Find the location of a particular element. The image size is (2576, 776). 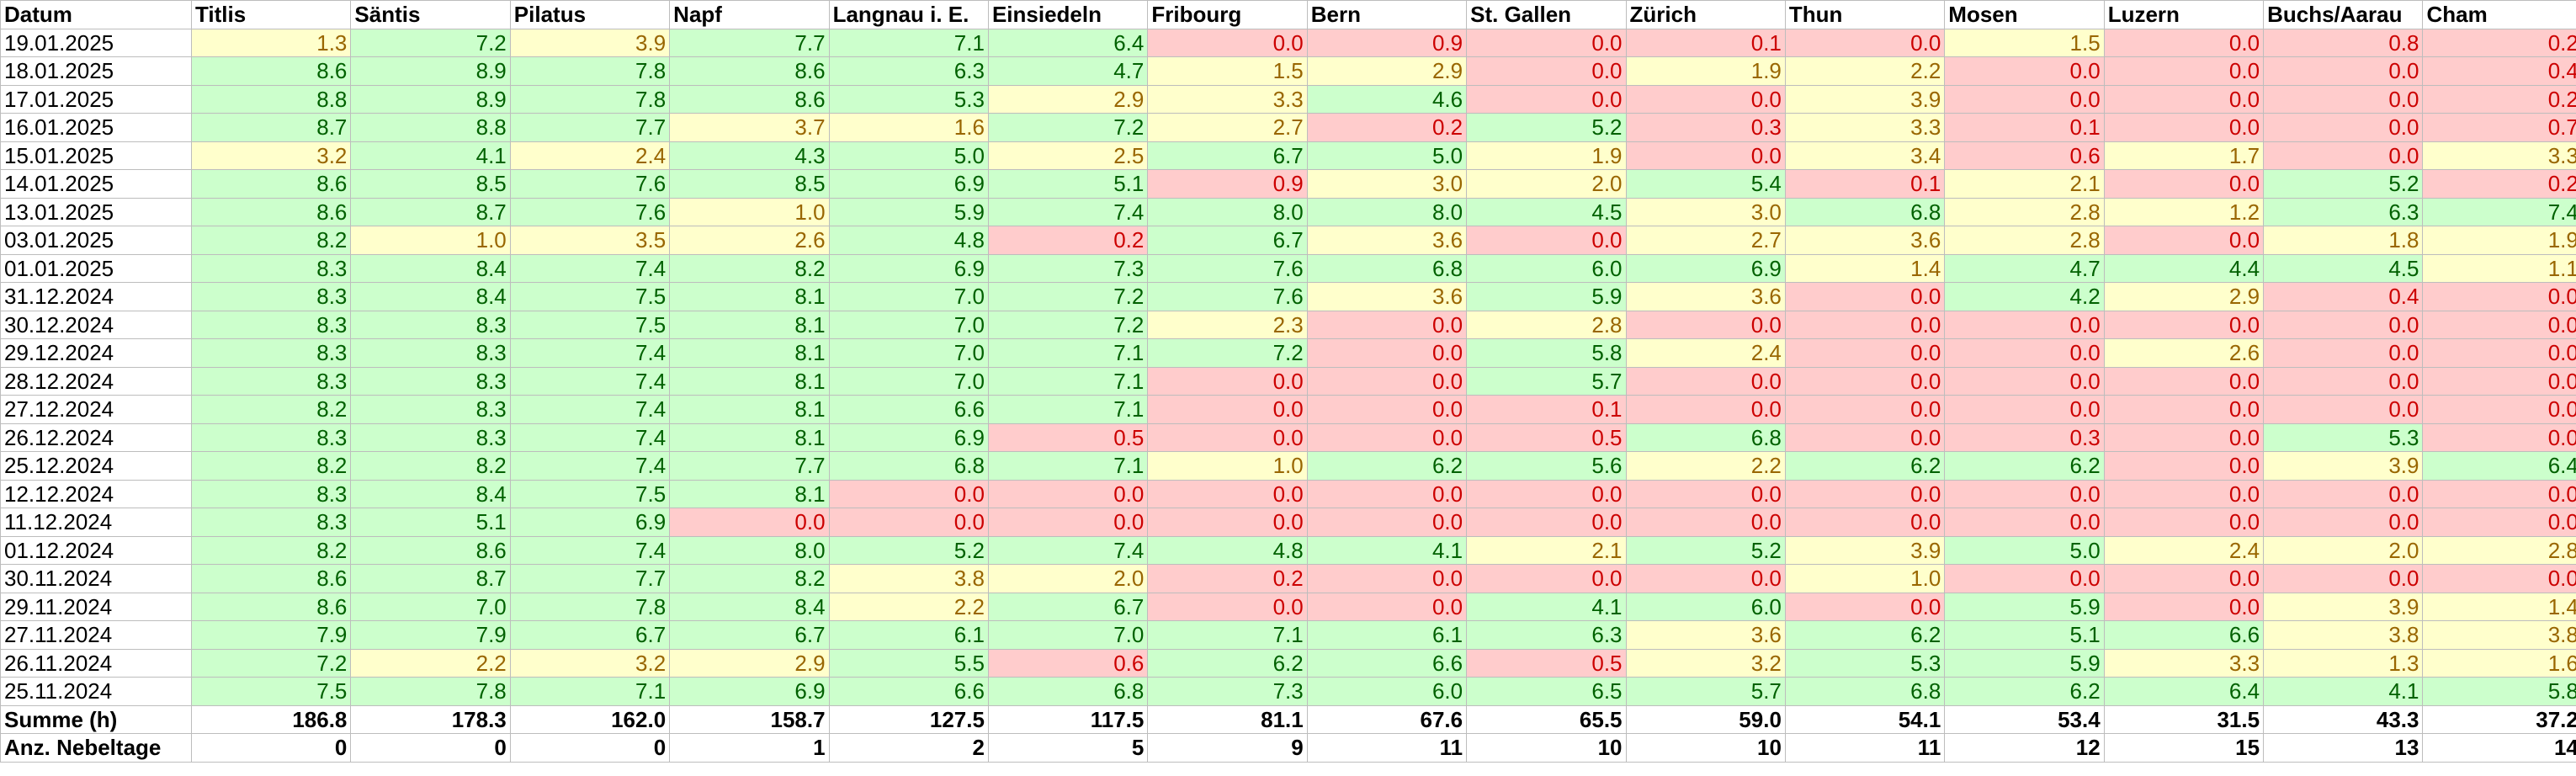

hours-cell: 2.8 is located at coordinates (2024, 240).